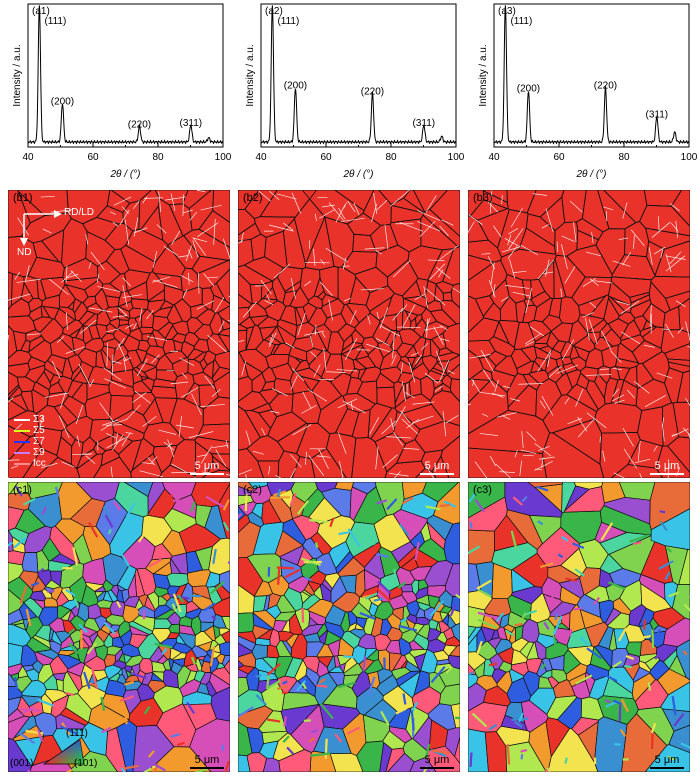 The width and height of the screenshot is (700, 777). What do you see at coordinates (624, 157) in the screenshot?
I see `x-tick-label: 80` at bounding box center [624, 157].